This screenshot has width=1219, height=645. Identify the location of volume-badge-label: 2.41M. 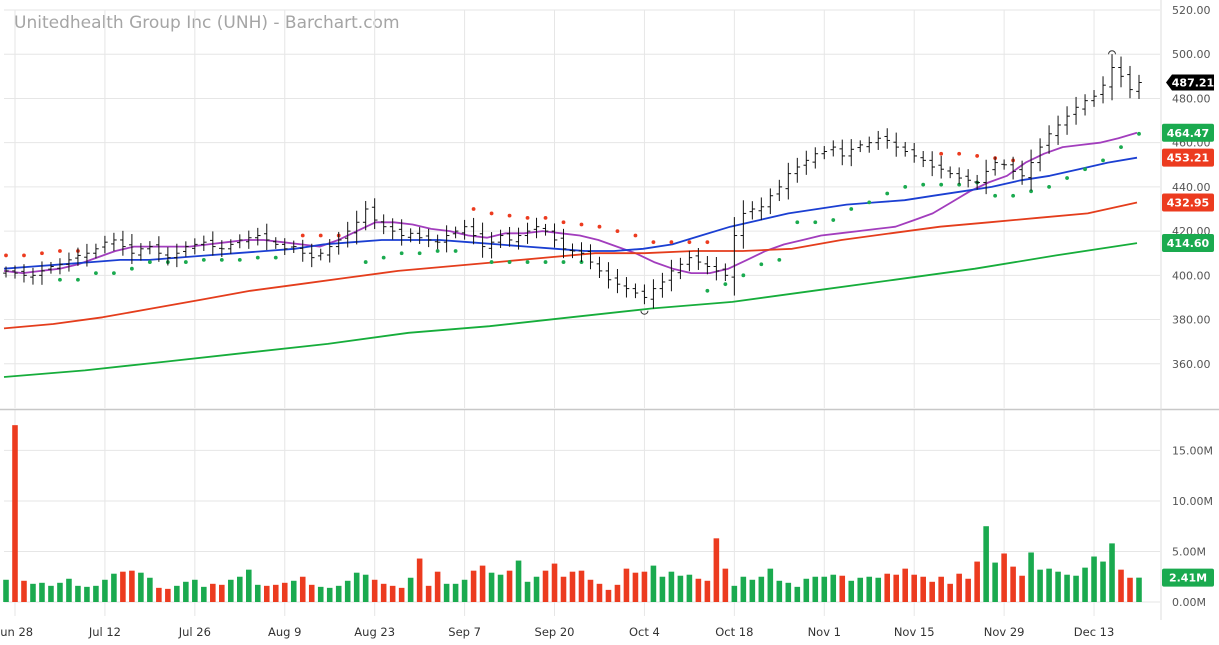
(1188, 578).